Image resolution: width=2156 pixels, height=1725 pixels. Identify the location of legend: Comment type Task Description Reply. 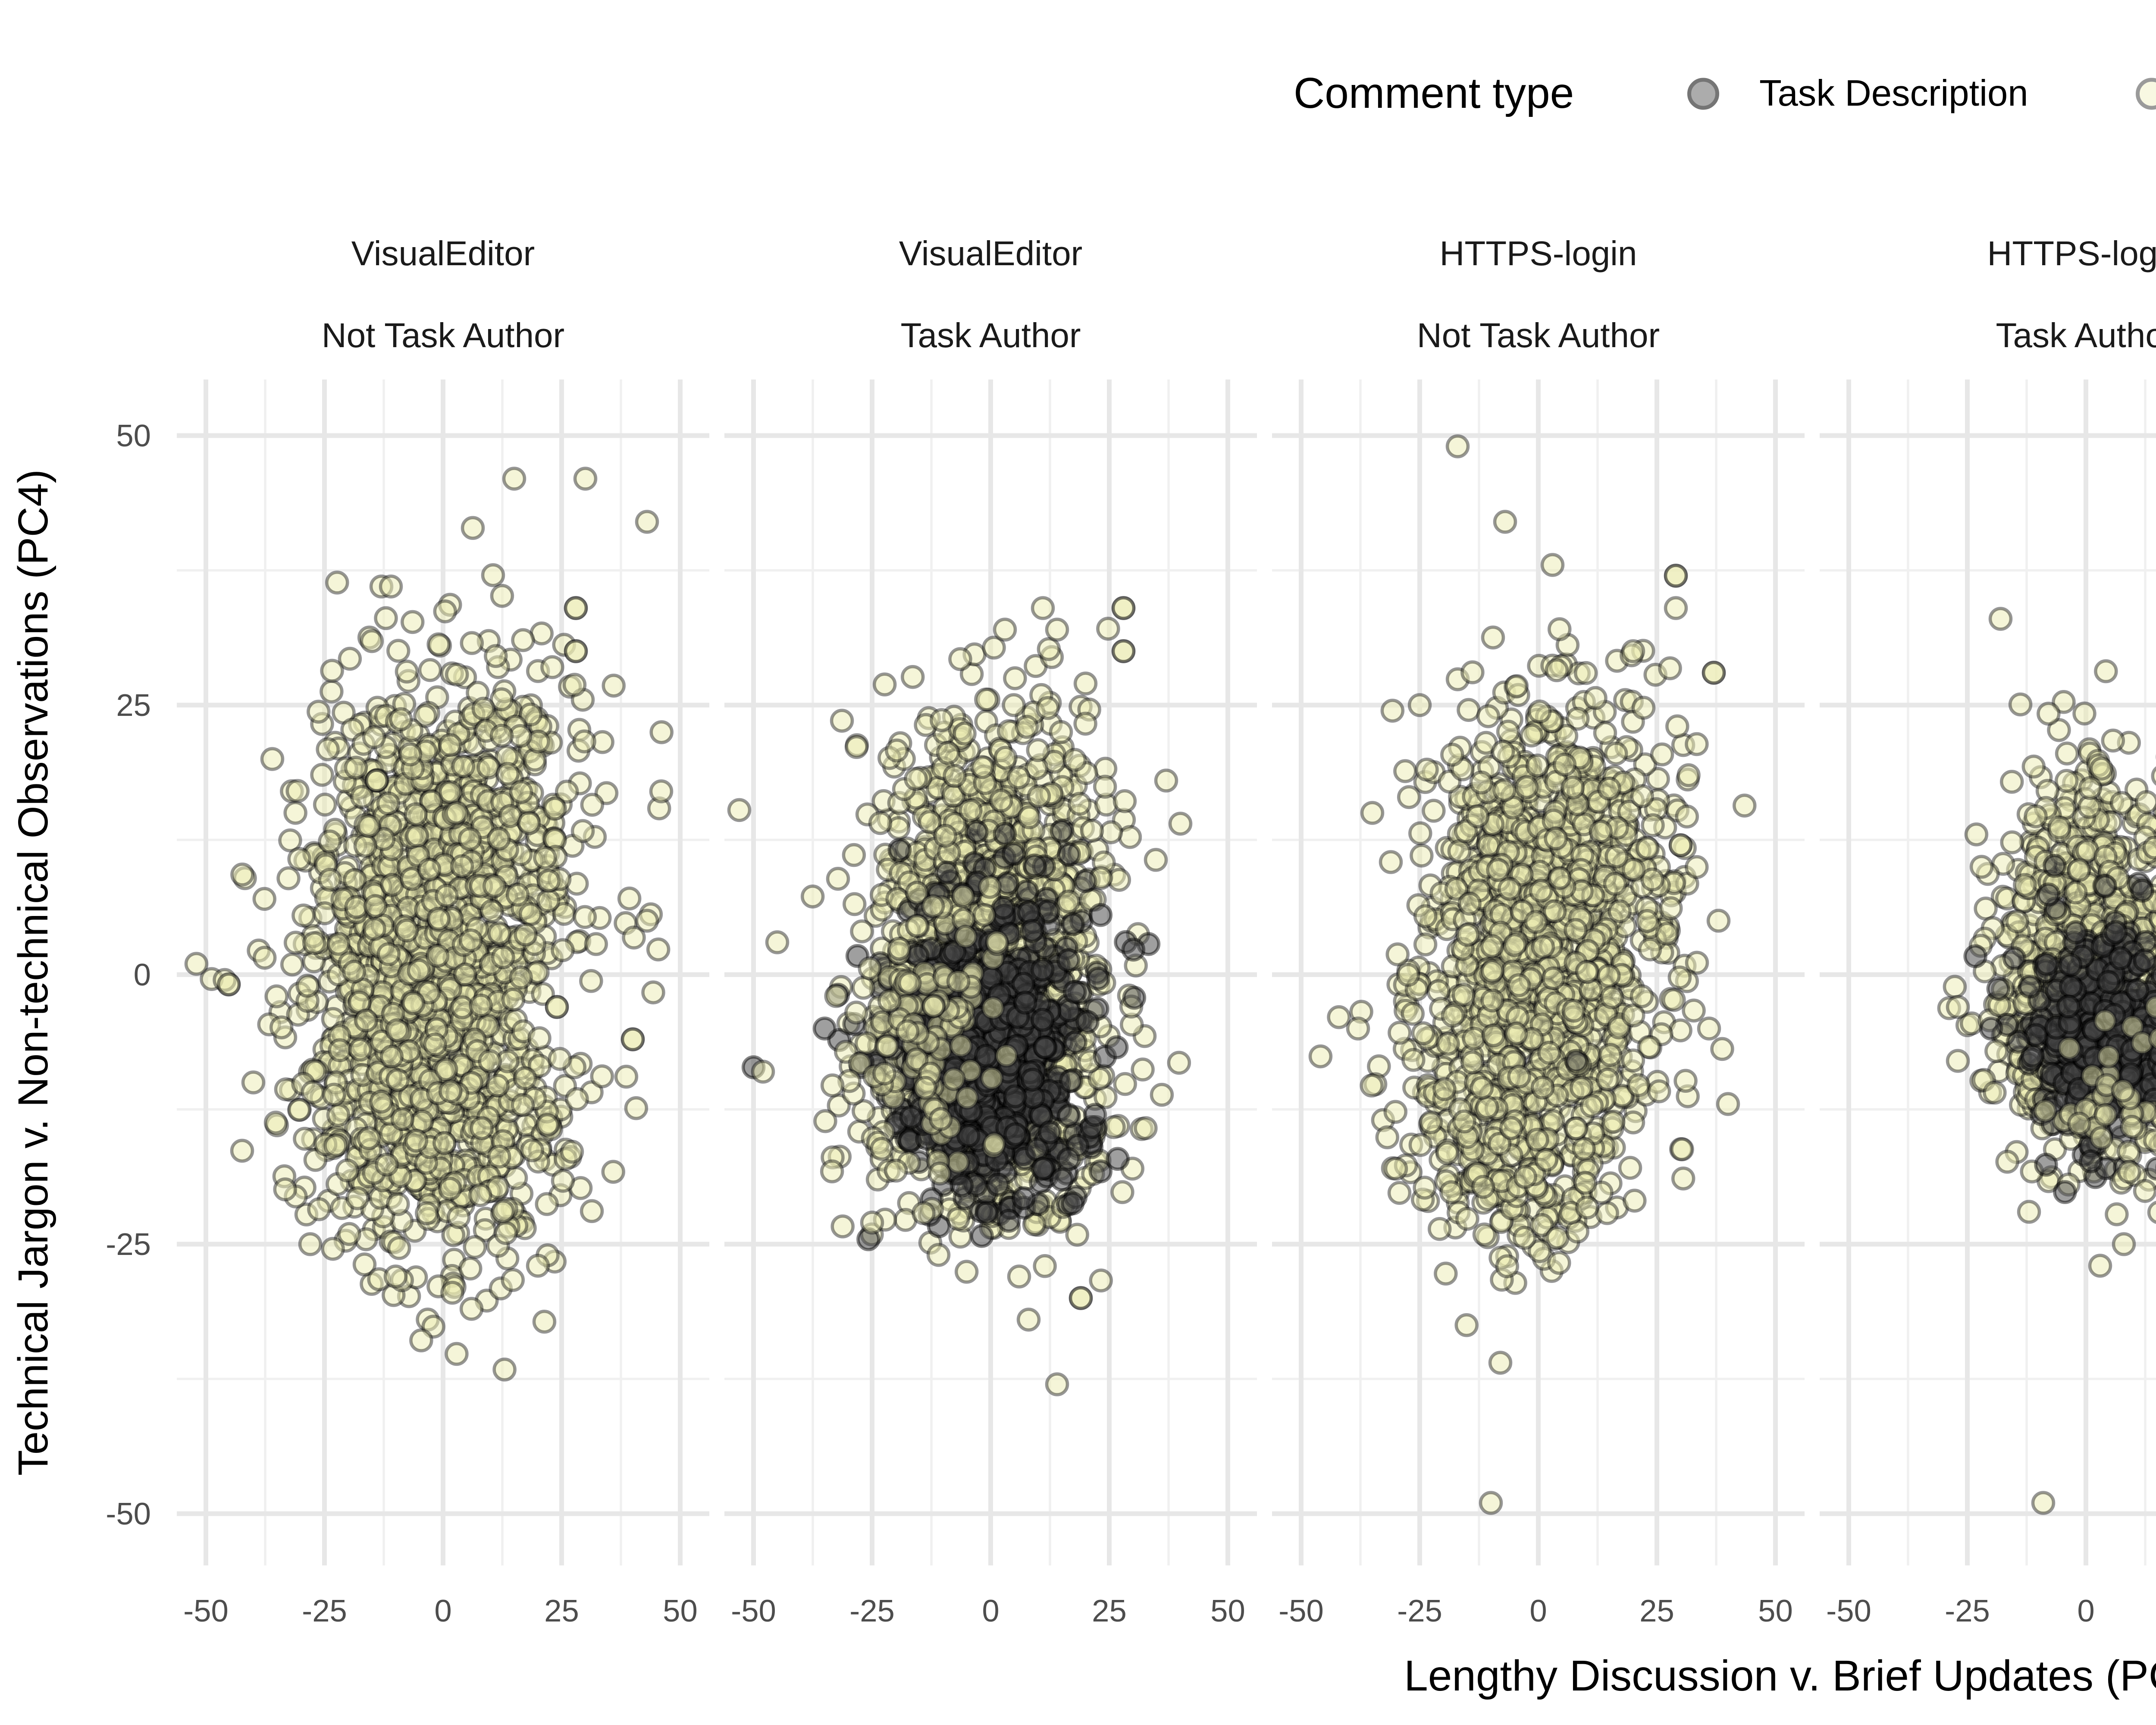
(1725, 93).